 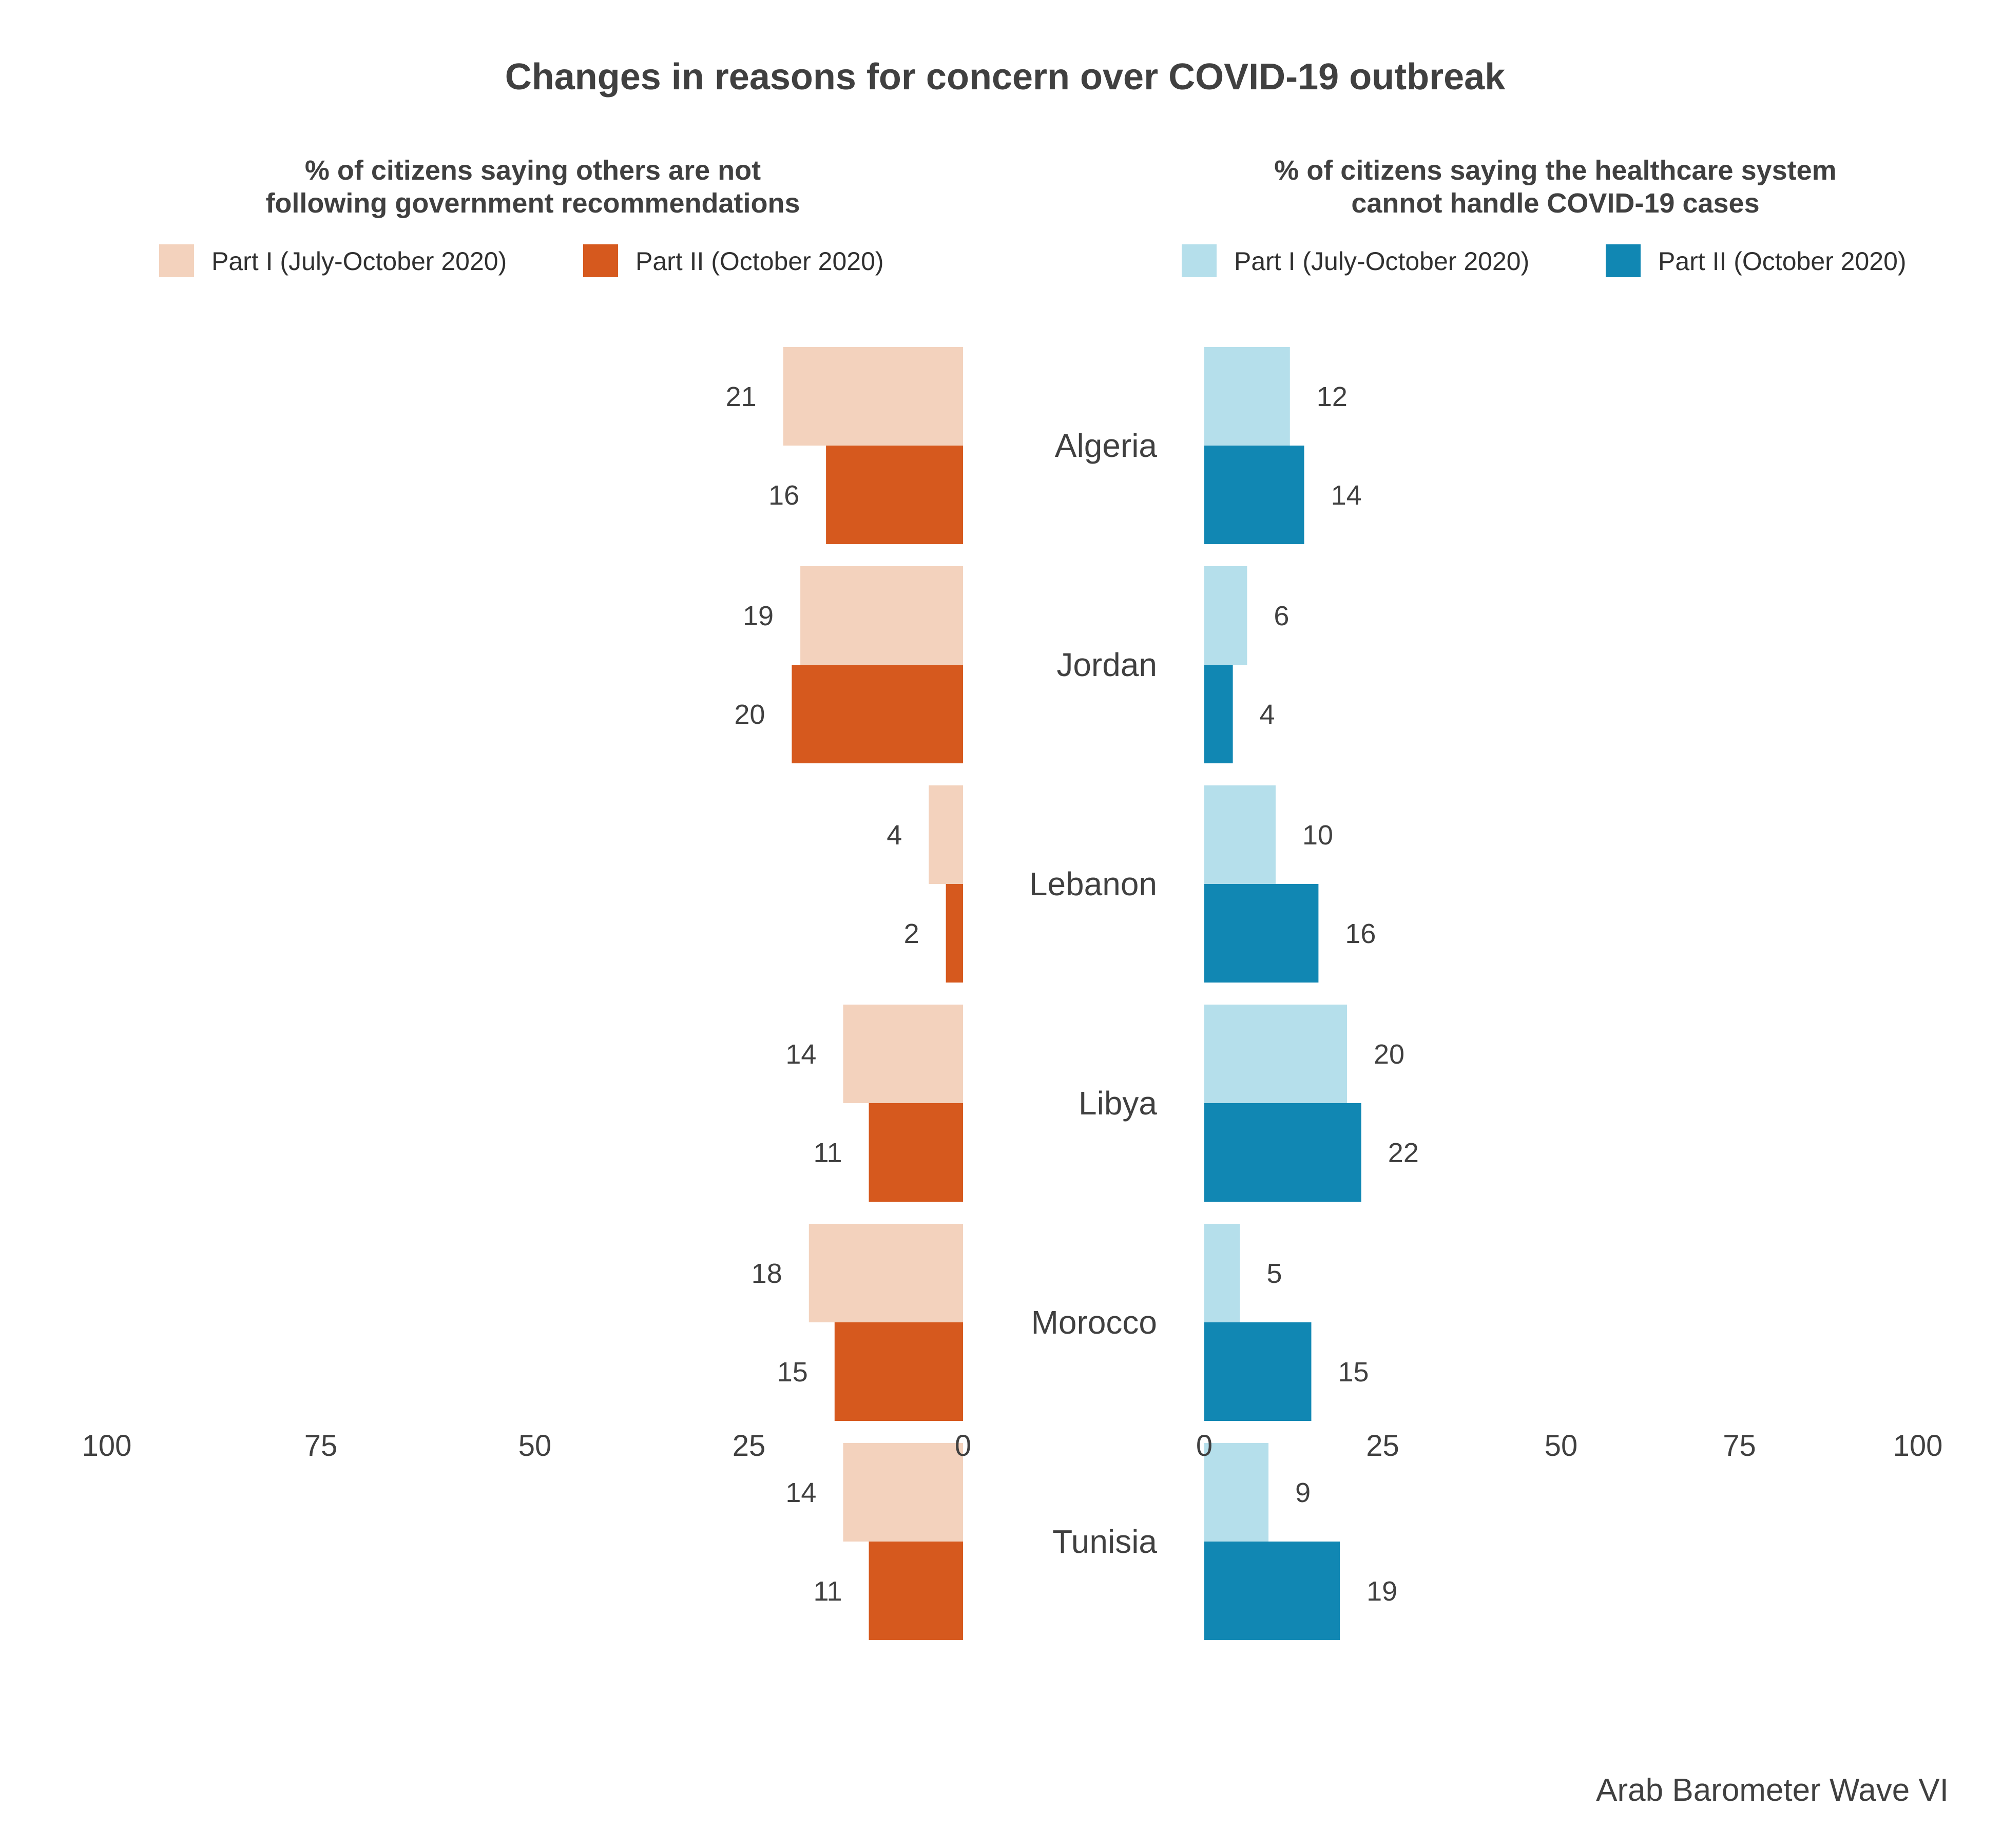 What do you see at coordinates (749, 714) in the screenshot?
I see `left-value-label-jordan-part2: 20` at bounding box center [749, 714].